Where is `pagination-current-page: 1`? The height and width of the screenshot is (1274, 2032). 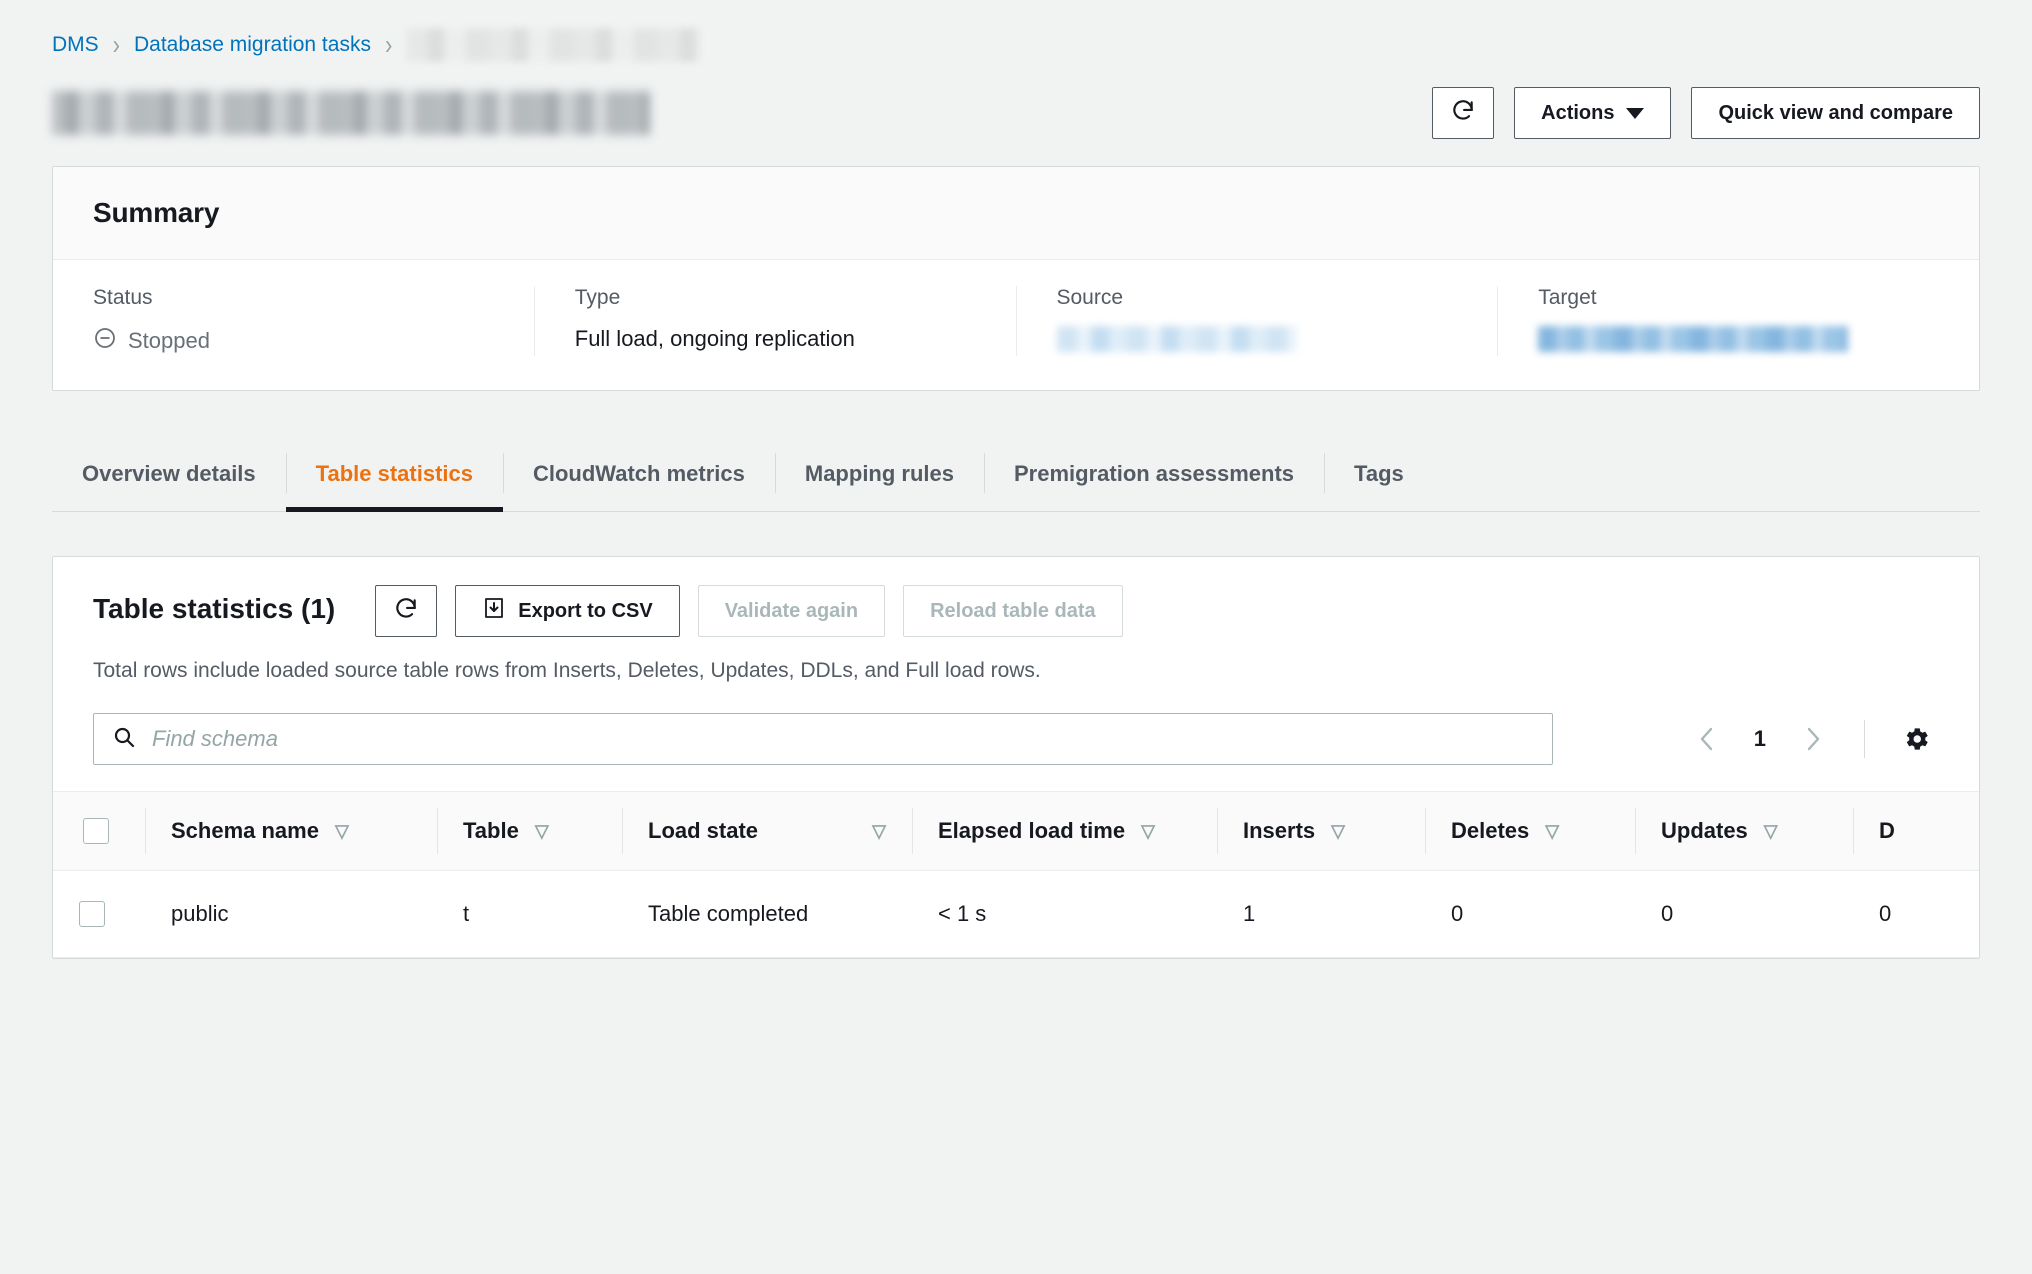 pagination-current-page: 1 is located at coordinates (1759, 738).